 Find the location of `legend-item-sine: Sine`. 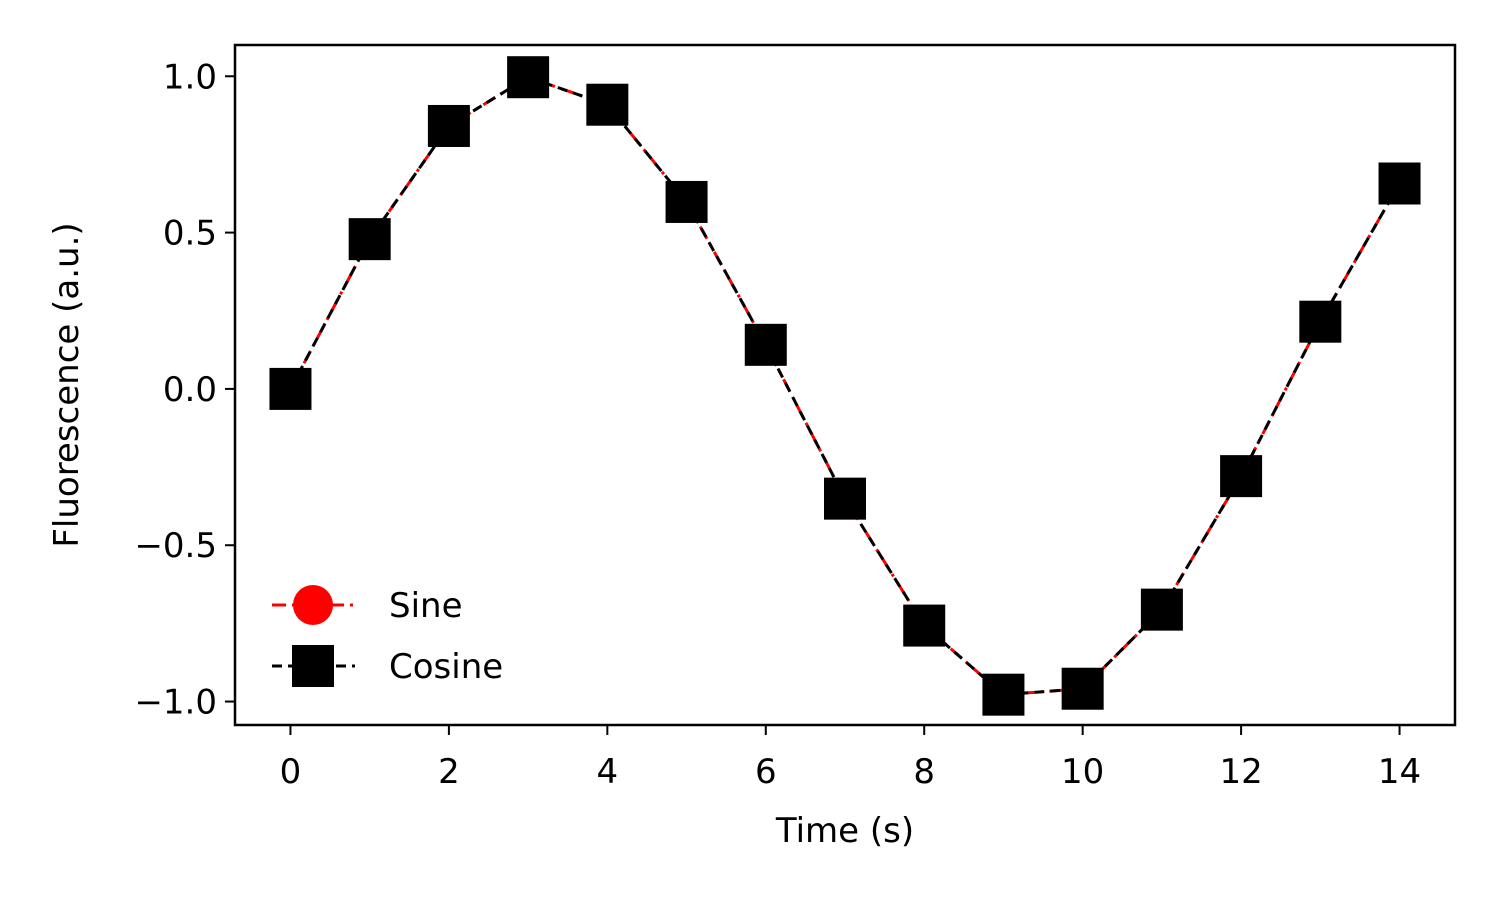

legend-item-sine: Sine is located at coordinates (367, 605).